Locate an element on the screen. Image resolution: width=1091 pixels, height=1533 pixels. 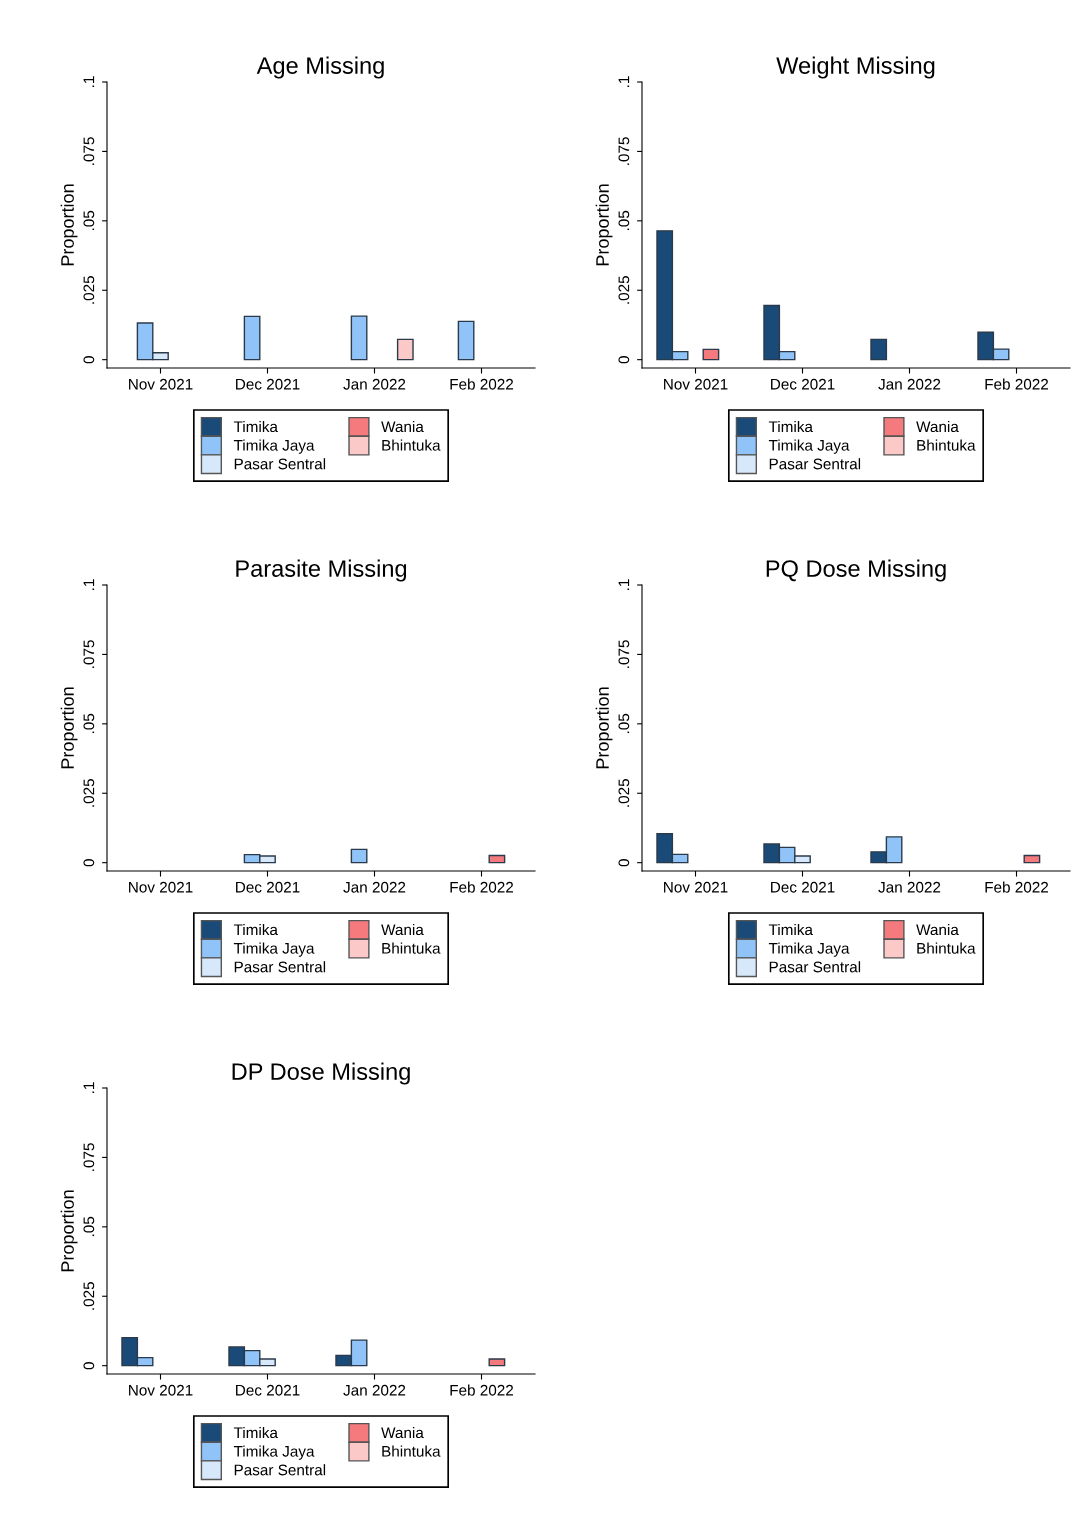
chart-title: Parasite Missing is located at coordinates (321, 570).